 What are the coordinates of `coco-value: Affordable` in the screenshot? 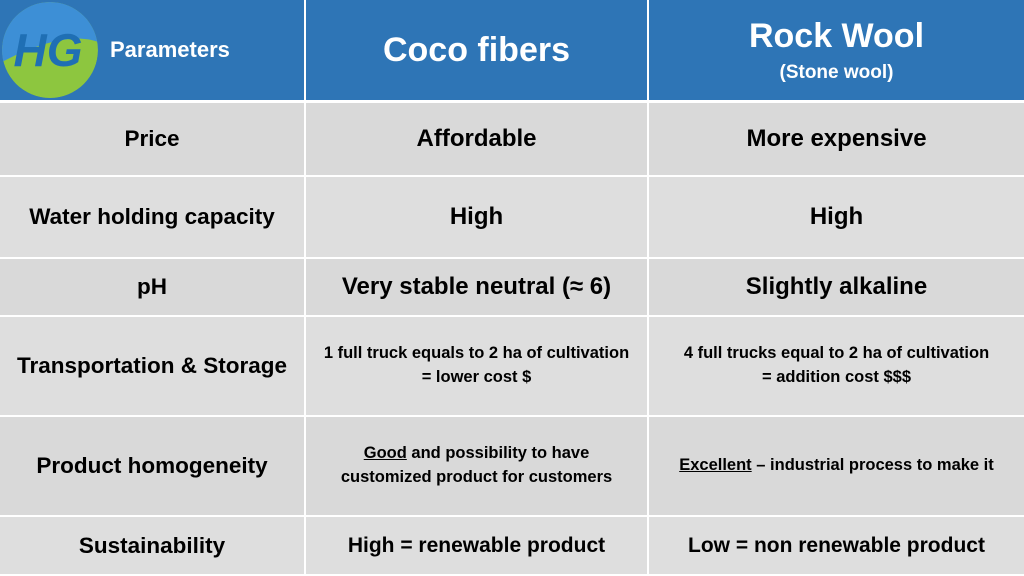 It's located at (476, 138).